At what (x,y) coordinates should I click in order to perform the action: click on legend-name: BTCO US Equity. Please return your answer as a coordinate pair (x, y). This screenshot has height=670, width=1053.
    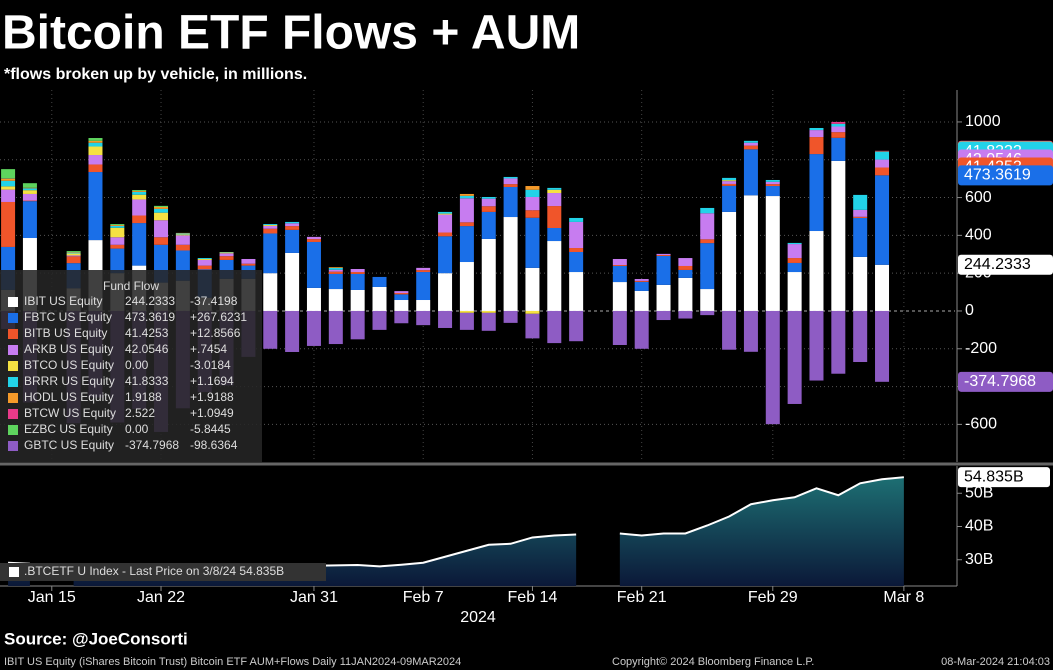
    Looking at the image, I should click on (69, 365).